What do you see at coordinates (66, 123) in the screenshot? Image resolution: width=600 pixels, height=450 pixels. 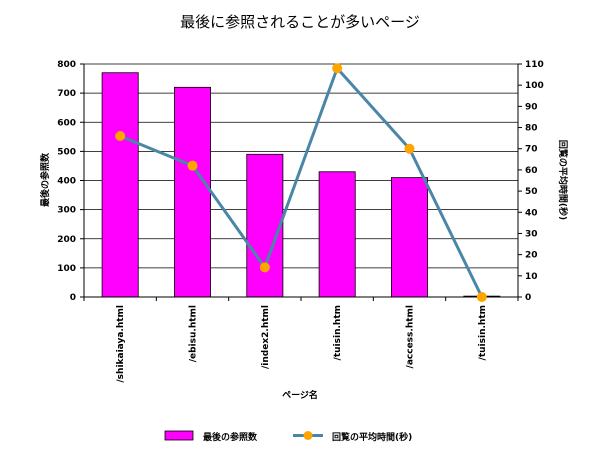 I see `left-tick-label: 600` at bounding box center [66, 123].